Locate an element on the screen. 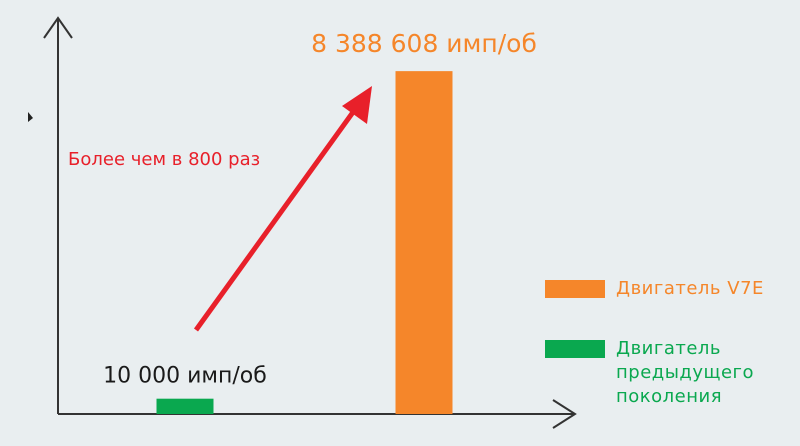  legend-label: Двигатель предыдущего поколения is located at coordinates (685, 372).